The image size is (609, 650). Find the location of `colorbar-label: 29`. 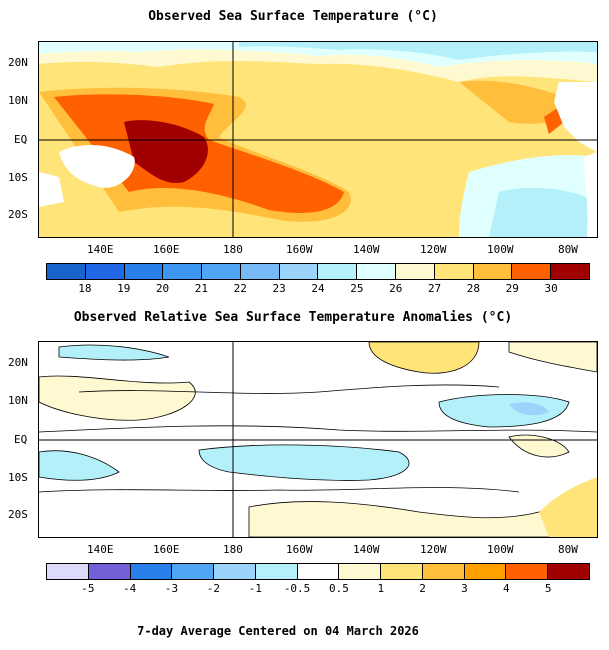

colorbar-label: 29 is located at coordinates (512, 288).